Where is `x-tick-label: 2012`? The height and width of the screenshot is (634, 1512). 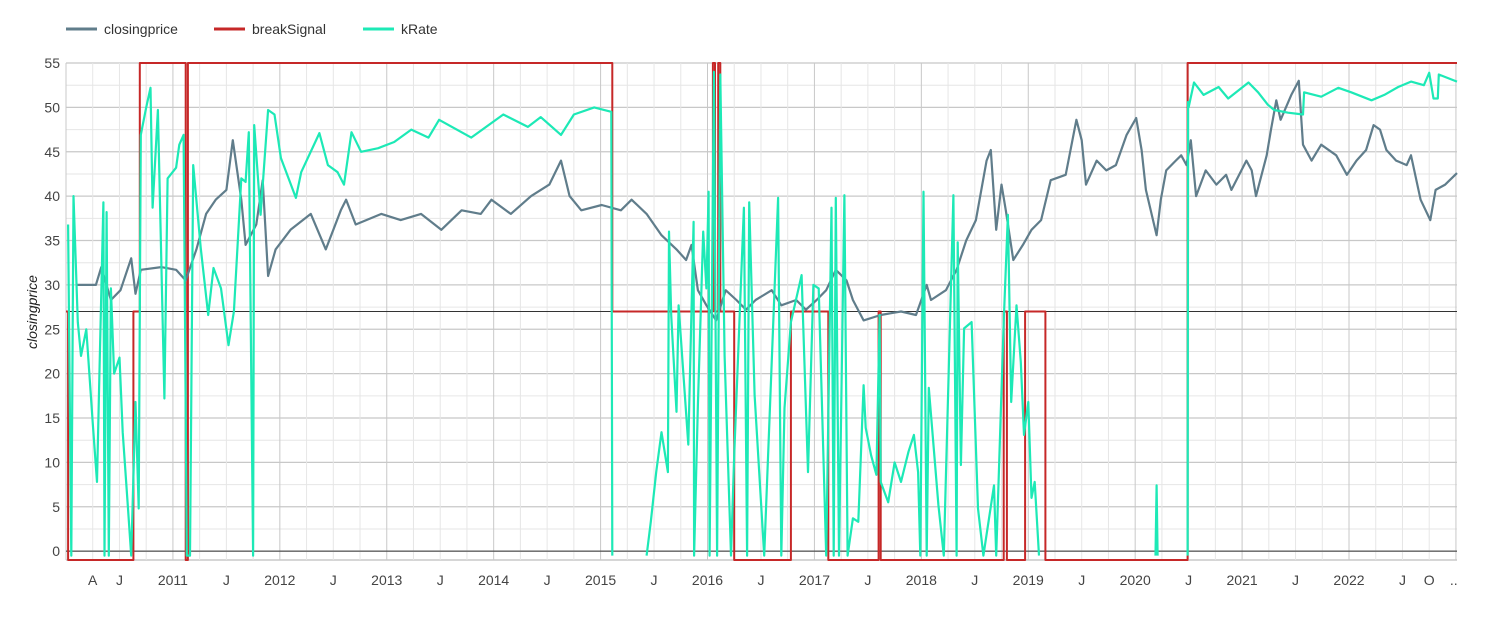 x-tick-label: 2012 is located at coordinates (279, 580).